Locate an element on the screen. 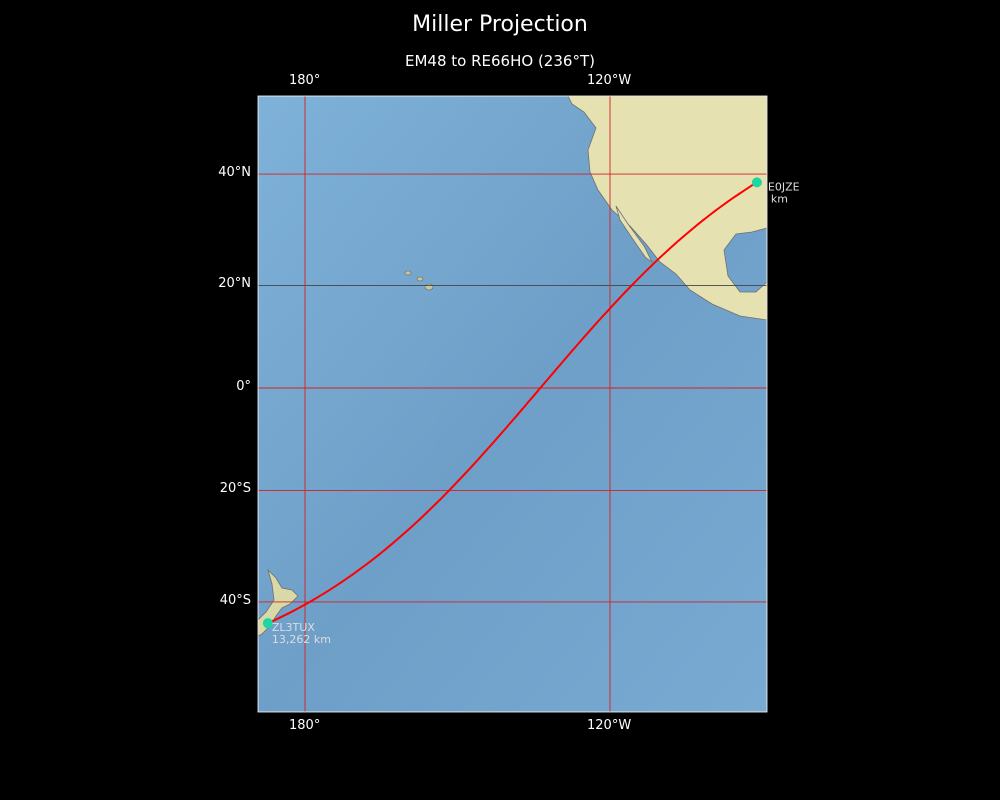 The height and width of the screenshot is (800, 1000). bottom-lon-label: 120°W is located at coordinates (609, 725).